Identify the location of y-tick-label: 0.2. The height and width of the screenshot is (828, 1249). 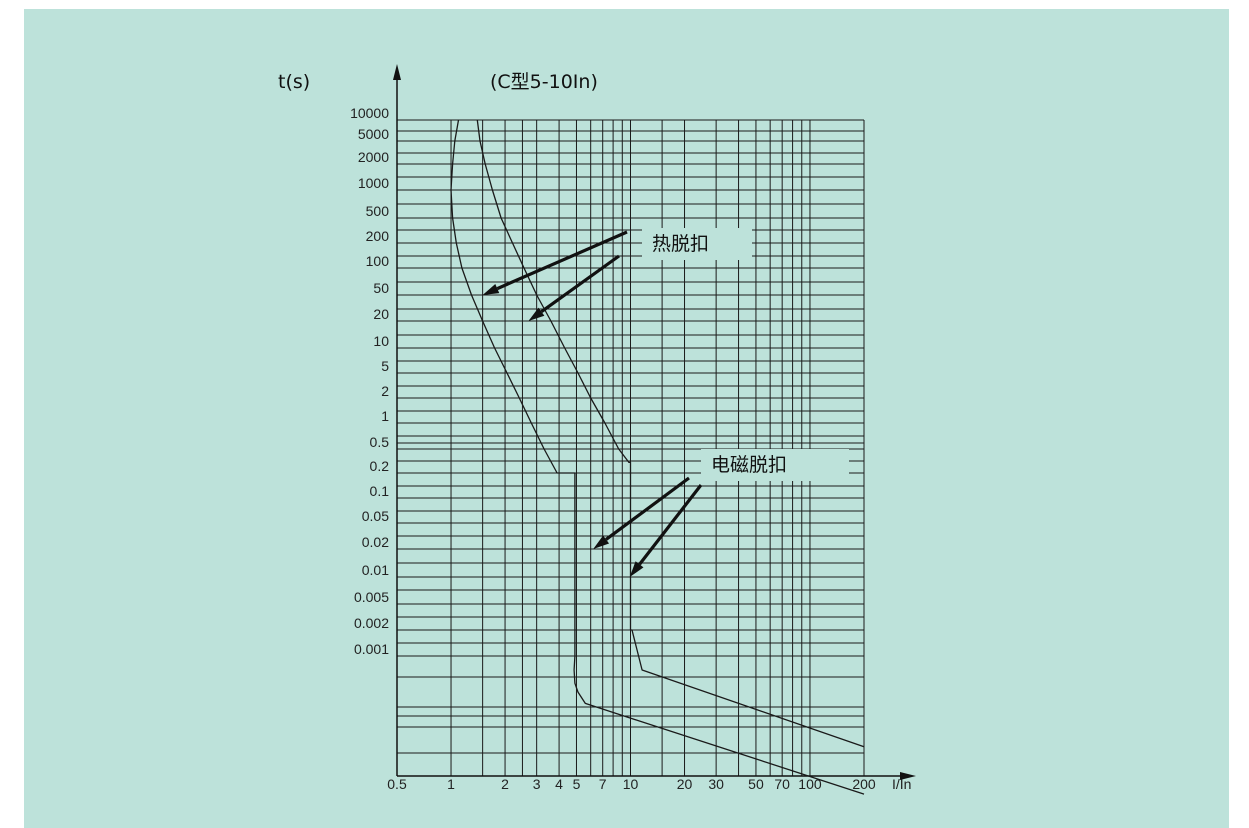
(380, 466).